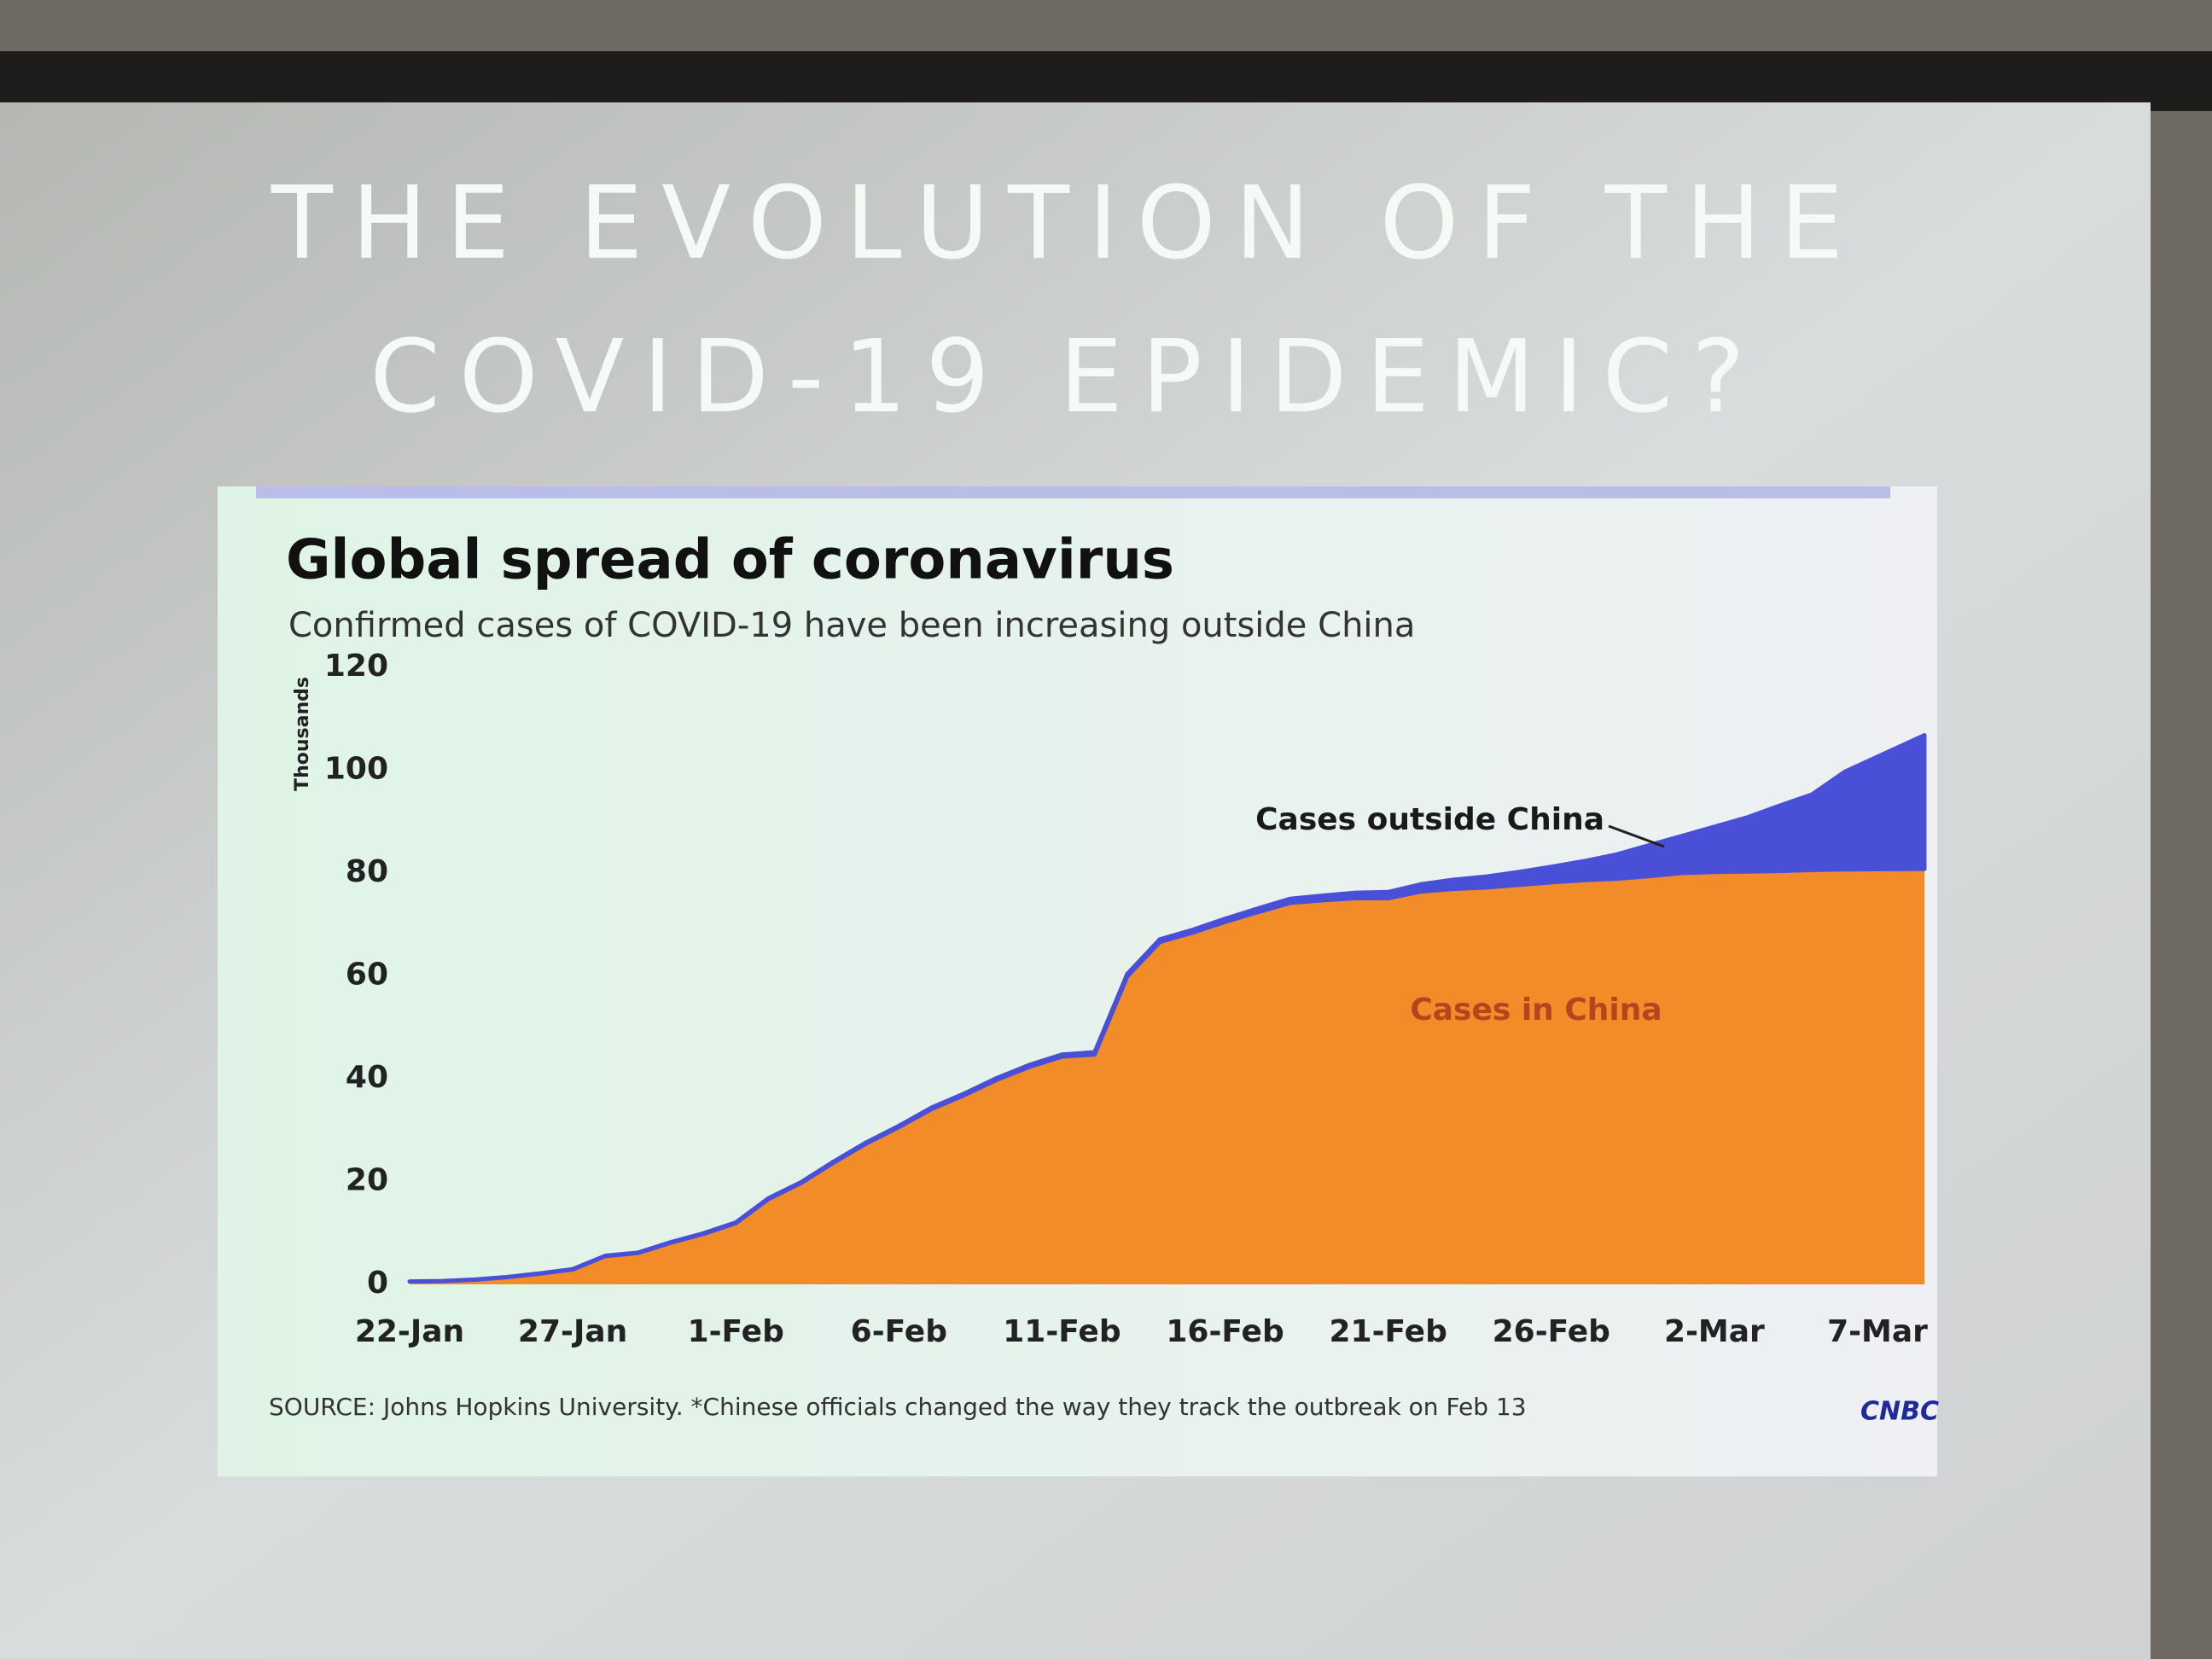  What do you see at coordinates (899, 1331) in the screenshot?
I see `x-tick-label: 6-Feb` at bounding box center [899, 1331].